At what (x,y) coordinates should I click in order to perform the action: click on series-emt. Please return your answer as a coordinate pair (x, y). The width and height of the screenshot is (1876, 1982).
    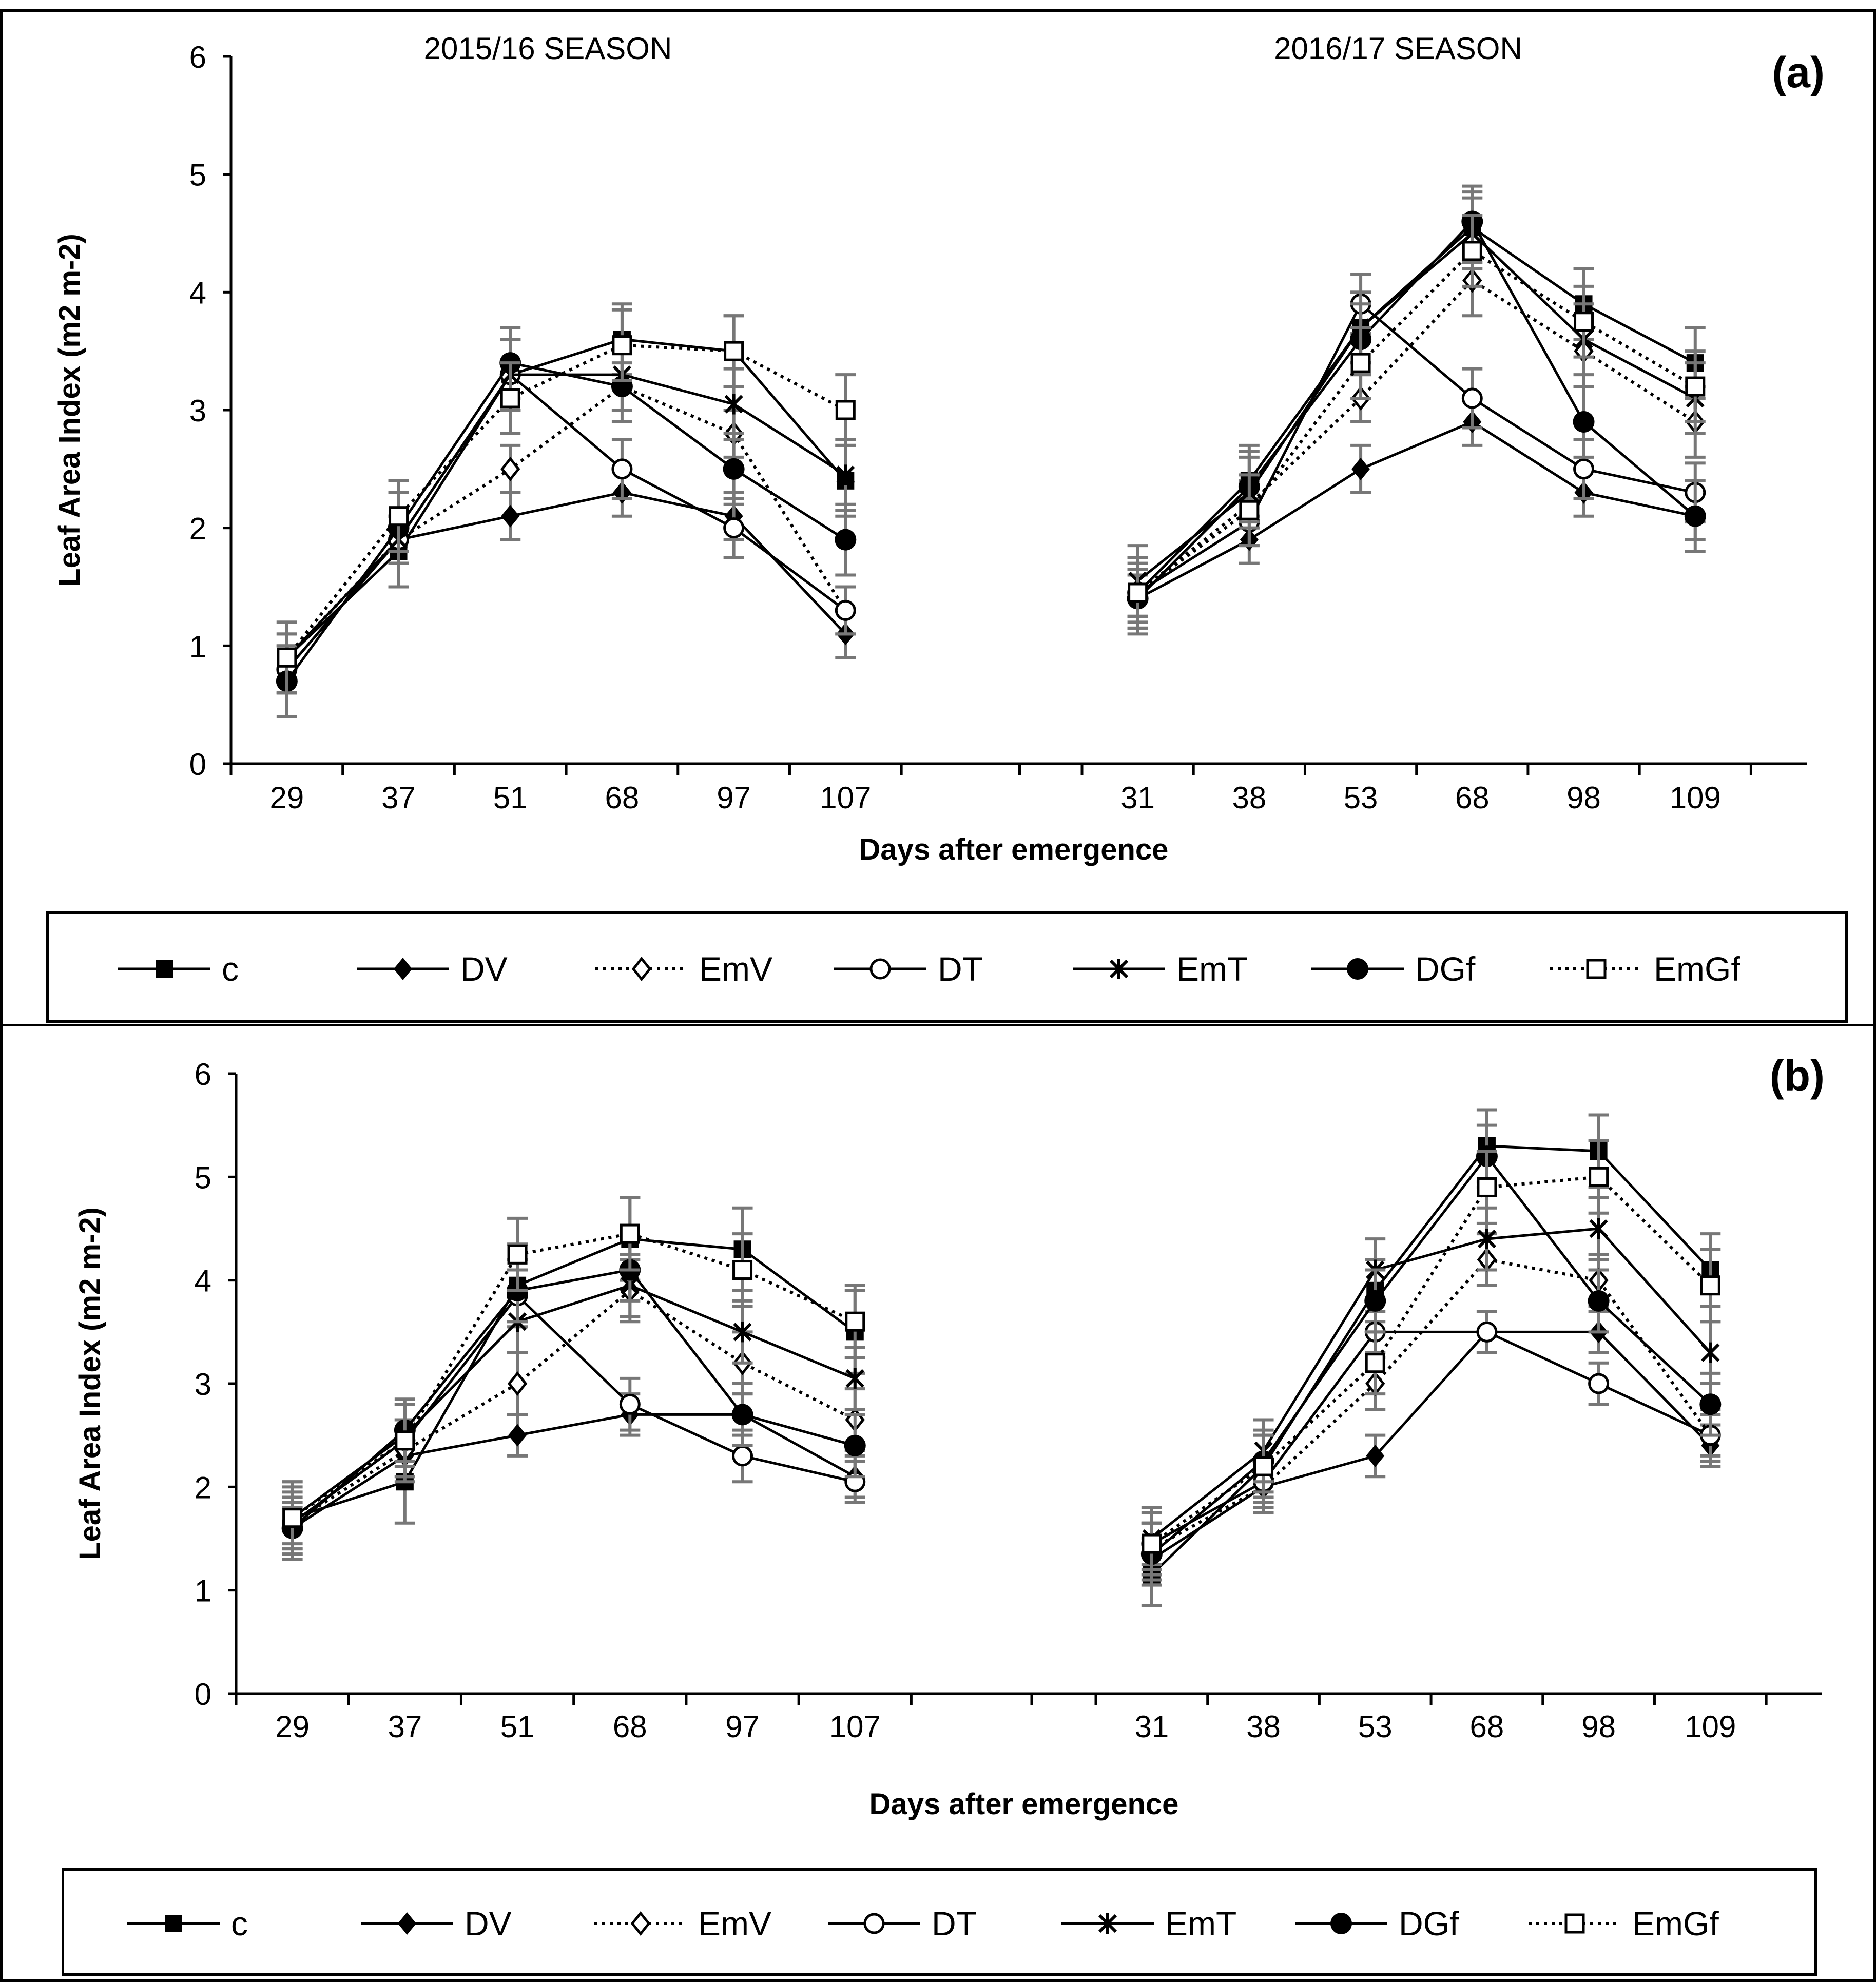
    Looking at the image, I should click on (574, 1402).